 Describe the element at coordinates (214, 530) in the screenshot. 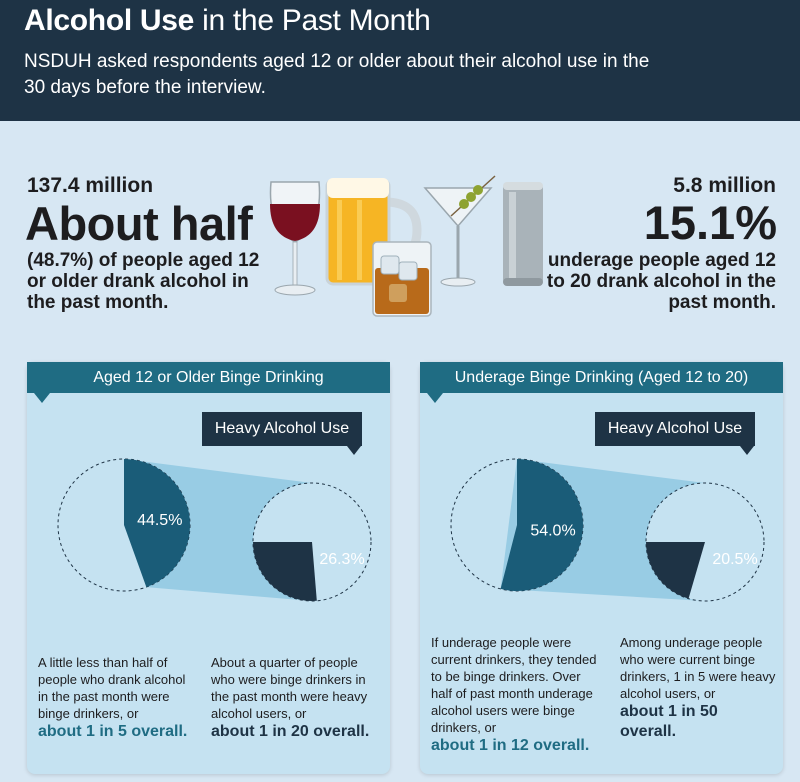

I see `binge-heavy-chart: 44.5% 26.3%` at that location.